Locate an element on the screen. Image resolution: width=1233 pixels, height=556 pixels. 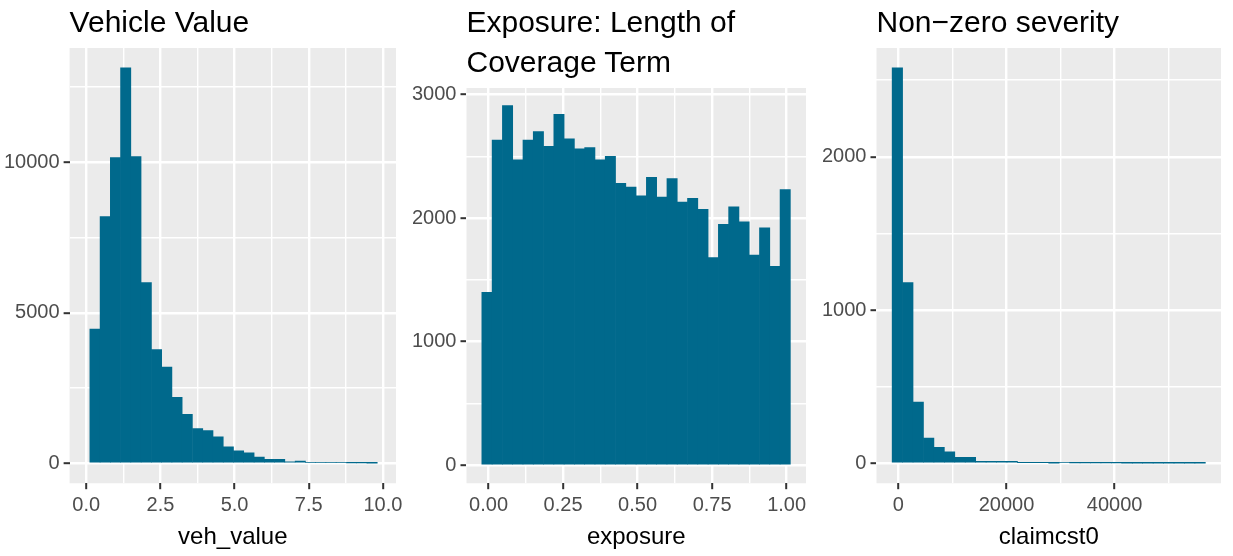
y-tick-label: 3000 is located at coordinates (434, 92).